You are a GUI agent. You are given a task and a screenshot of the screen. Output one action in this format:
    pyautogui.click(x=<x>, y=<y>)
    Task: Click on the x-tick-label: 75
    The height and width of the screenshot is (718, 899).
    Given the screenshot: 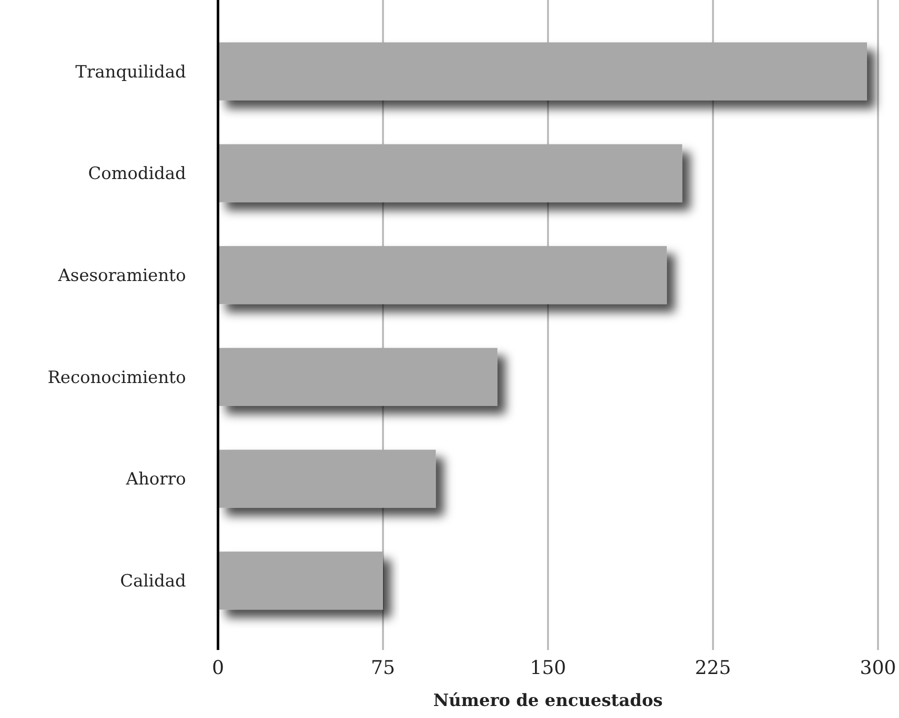 What is the action you would take?
    pyautogui.click(x=383, y=668)
    